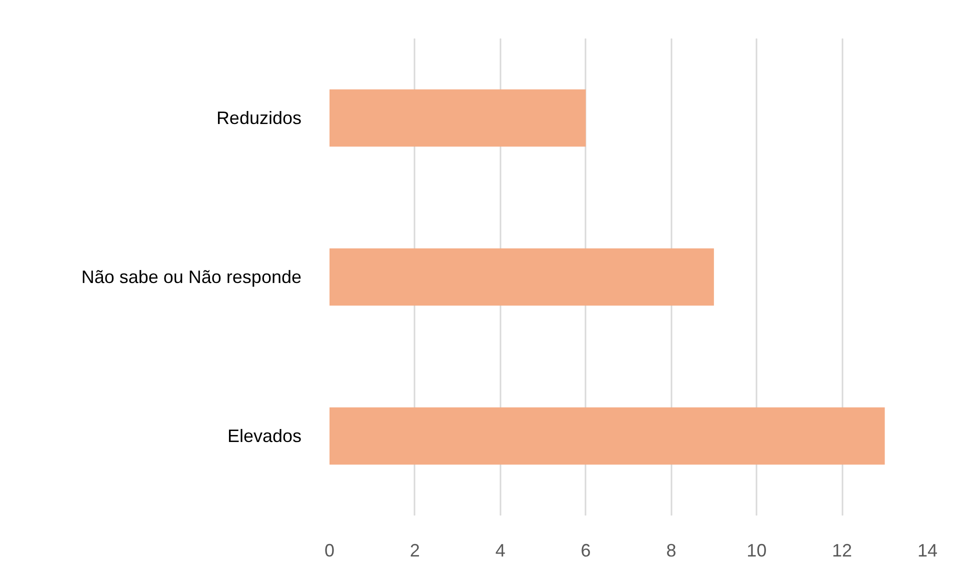 This screenshot has width=955, height=577. Describe the element at coordinates (756, 550) in the screenshot. I see `x-tick-label: 10` at that location.